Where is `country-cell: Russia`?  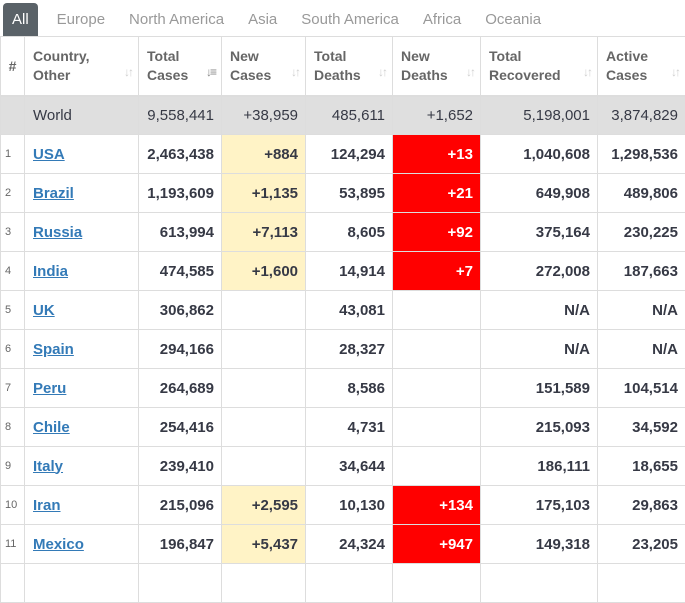 country-cell: Russia is located at coordinates (82, 232).